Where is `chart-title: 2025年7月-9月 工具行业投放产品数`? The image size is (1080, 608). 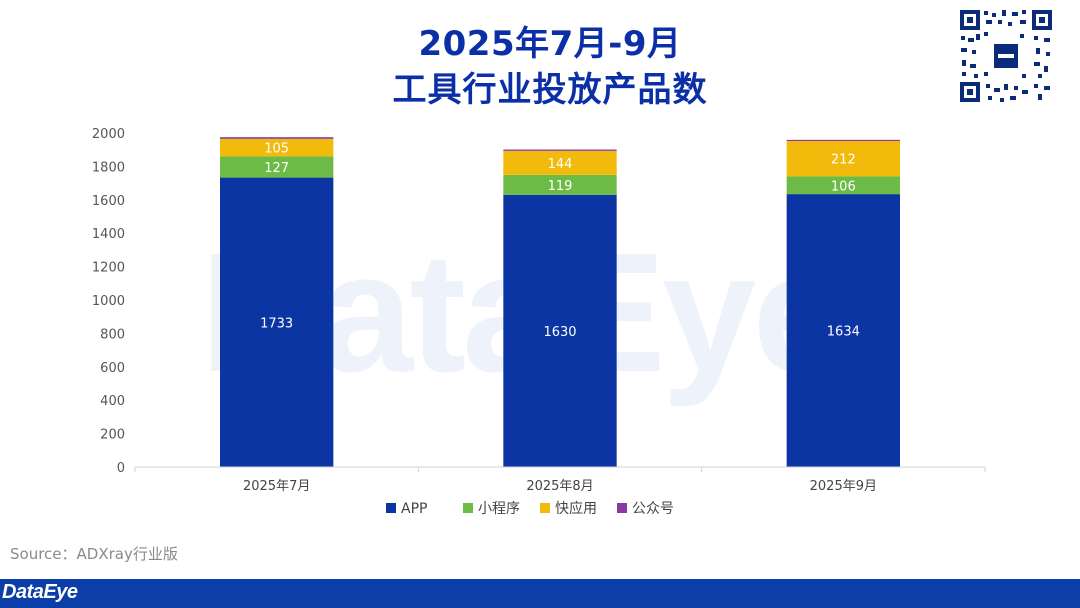 chart-title: 2025年7月-9月 工具行业投放产品数 is located at coordinates (550, 68).